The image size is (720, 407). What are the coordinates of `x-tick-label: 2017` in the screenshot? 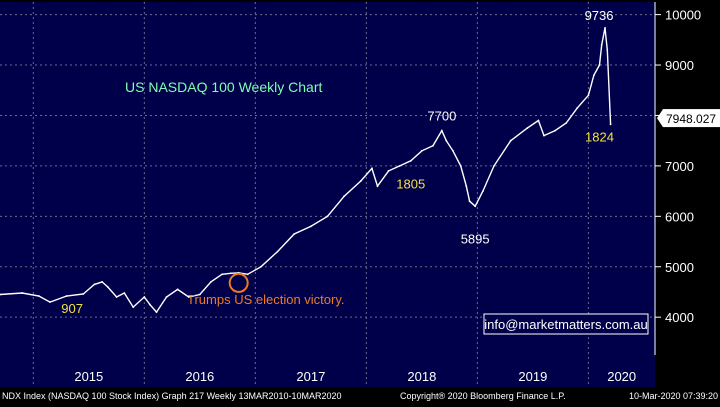 It's located at (310, 376).